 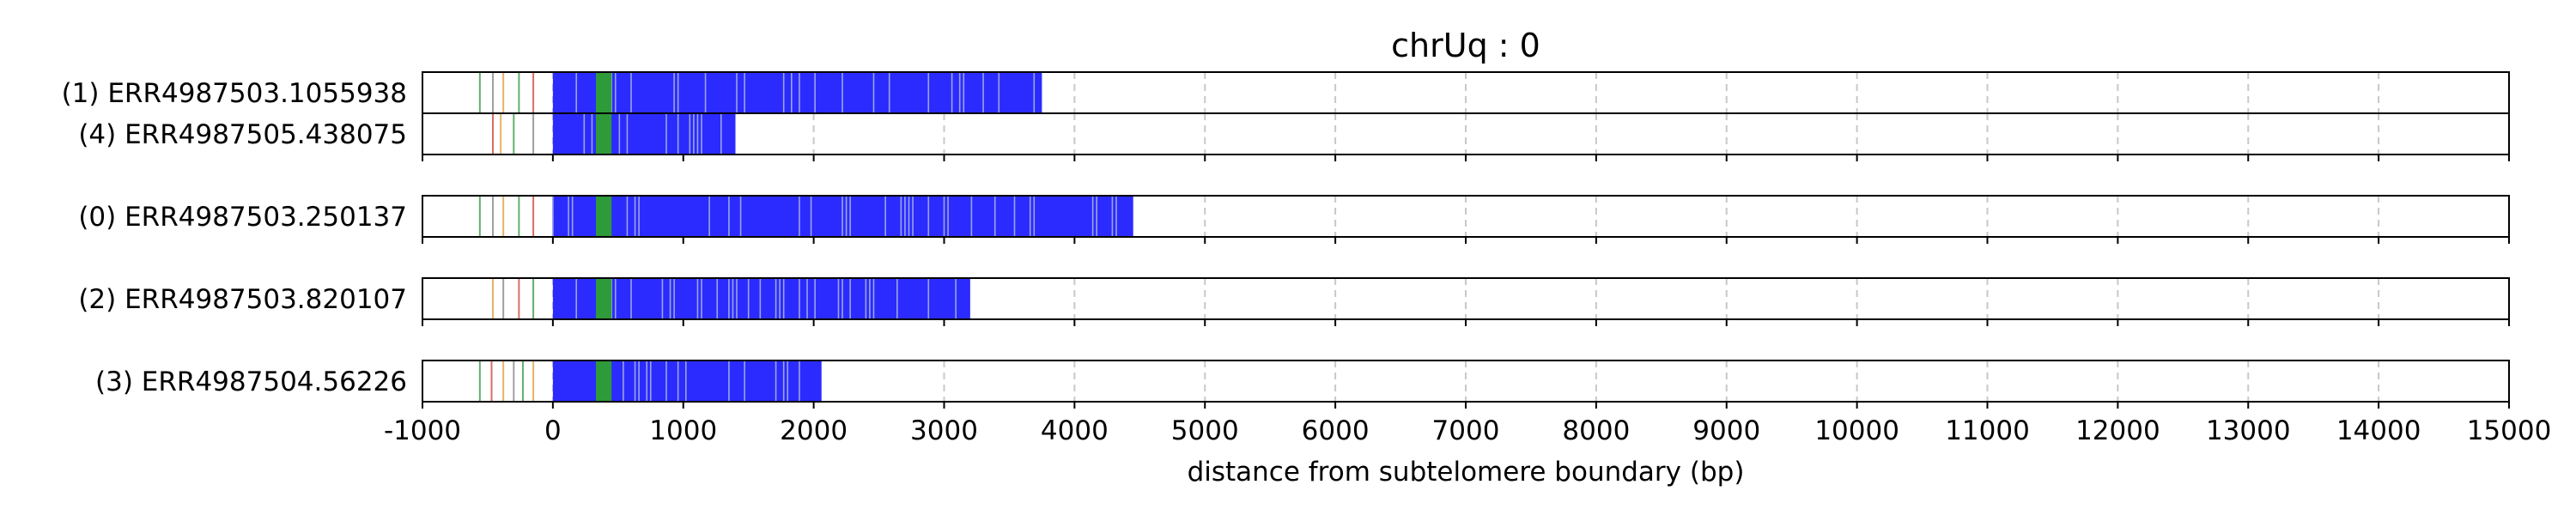 I want to click on x-tick-label: 14000, so click(x=2378, y=430).